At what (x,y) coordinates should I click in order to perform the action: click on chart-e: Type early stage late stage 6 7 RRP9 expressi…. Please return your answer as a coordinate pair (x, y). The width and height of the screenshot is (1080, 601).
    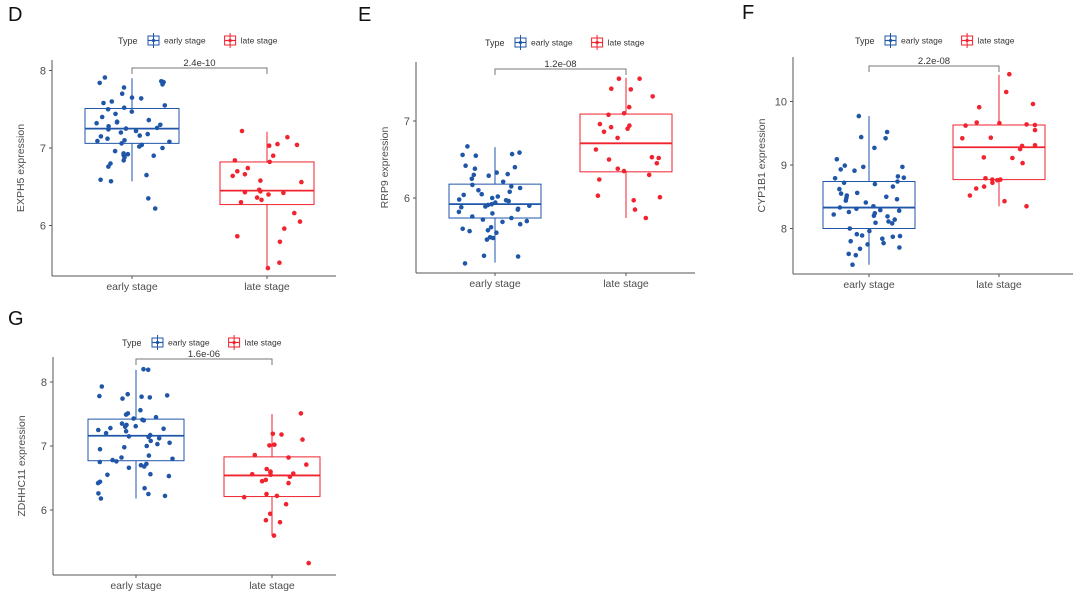
    Looking at the image, I should click on (537, 162).